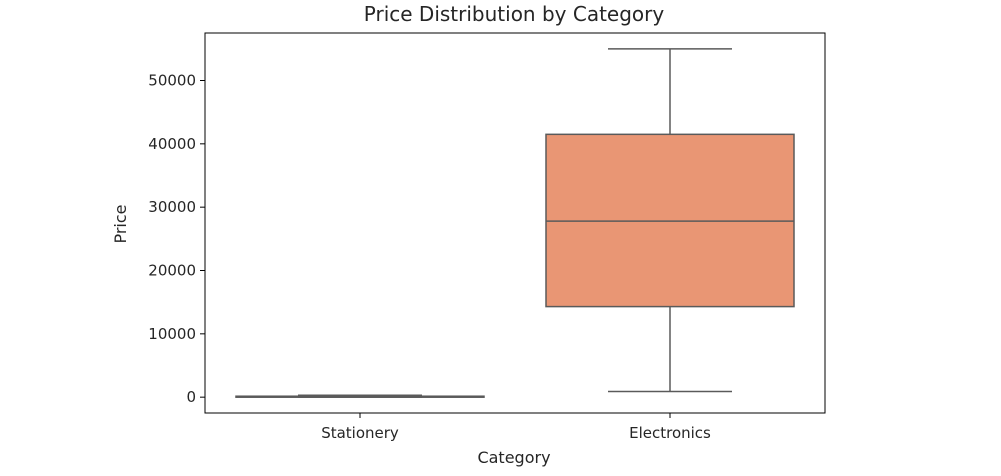 The width and height of the screenshot is (1001, 476). I want to click on y-tick-label: 40000, so click(172, 144).